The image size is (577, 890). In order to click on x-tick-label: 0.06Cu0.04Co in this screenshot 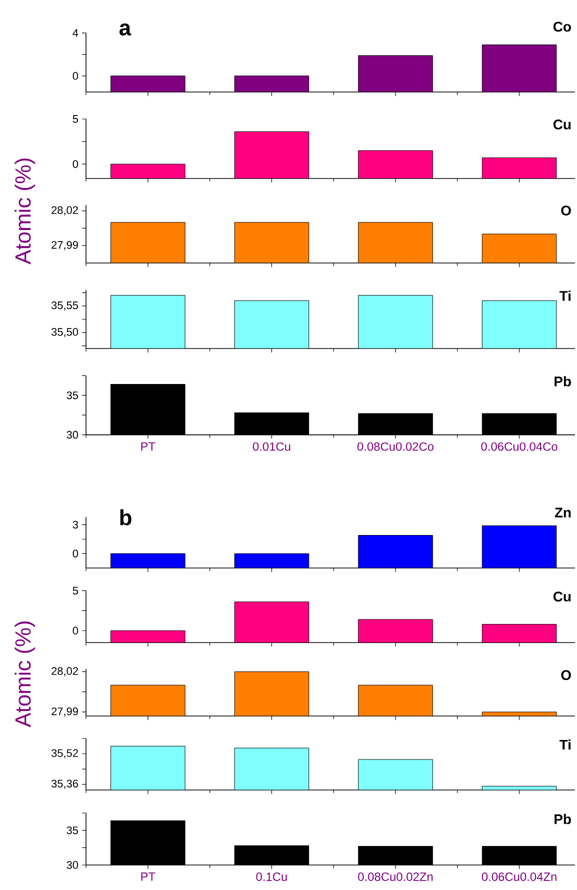, I will do `click(519, 446)`.